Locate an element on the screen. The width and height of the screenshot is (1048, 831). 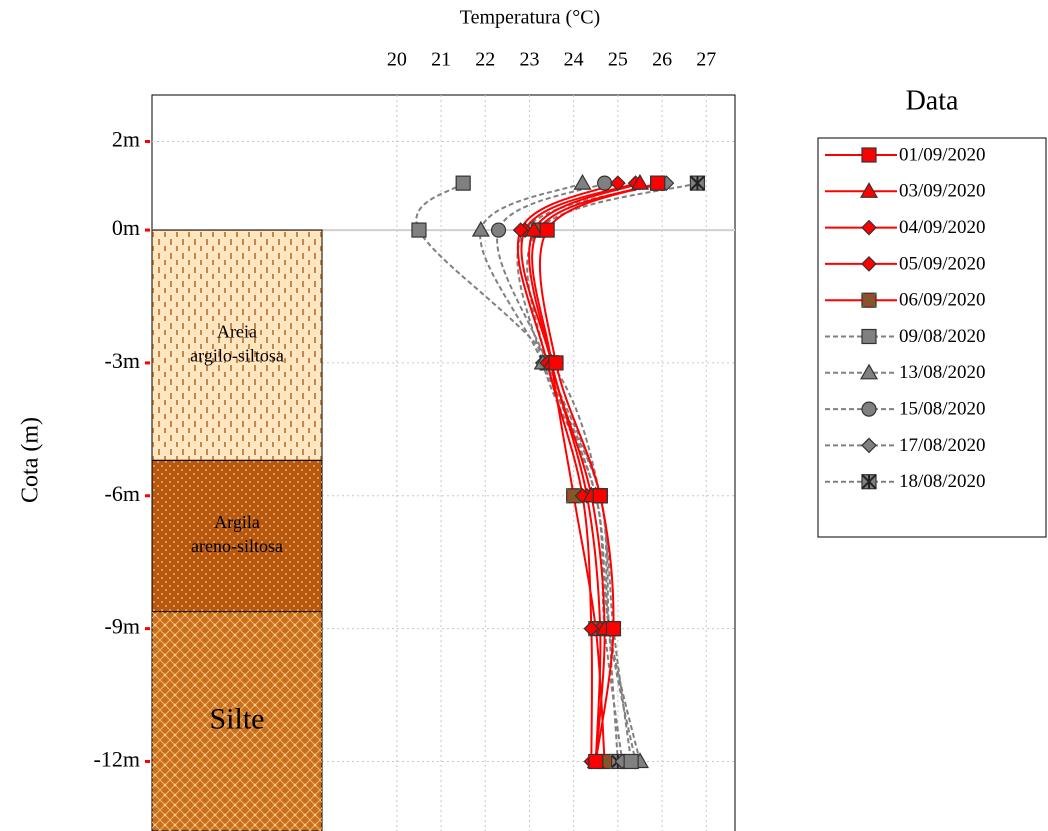
legend-label: 05/09/2020 is located at coordinates (942, 263).